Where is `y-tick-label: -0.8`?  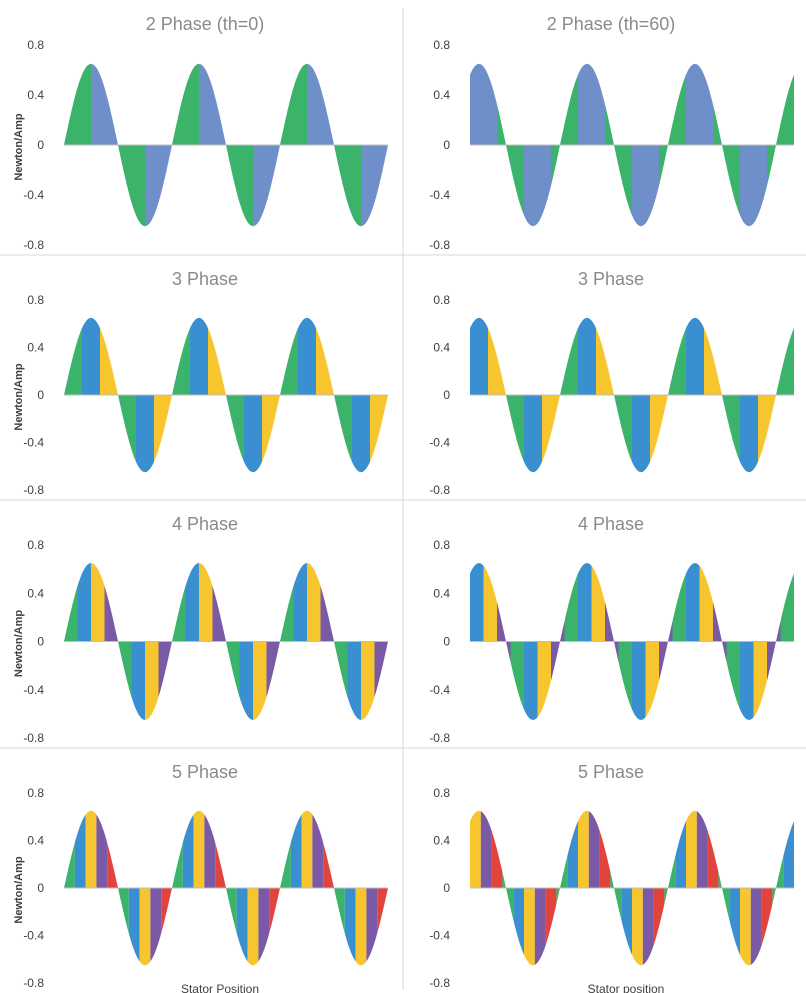 y-tick-label: -0.8 is located at coordinates (439, 490).